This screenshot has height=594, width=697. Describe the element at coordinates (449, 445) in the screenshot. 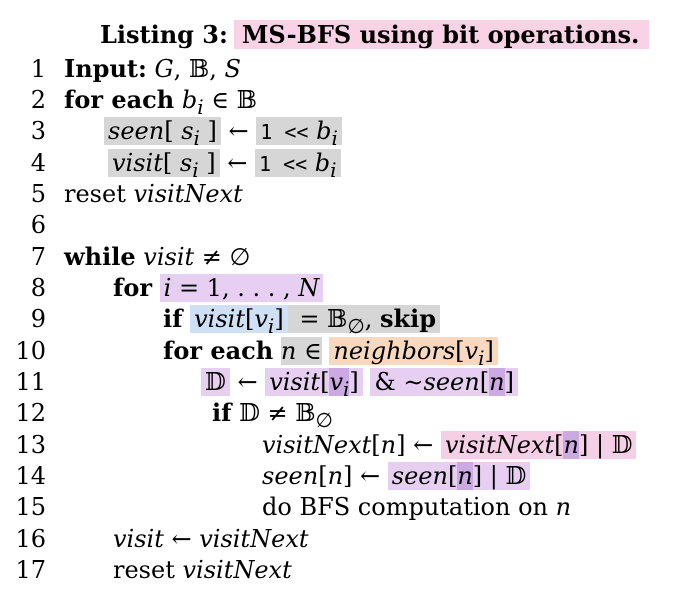

I see `code-text: visitNext[n] ← visitNext[n] | 𝔻` at that location.